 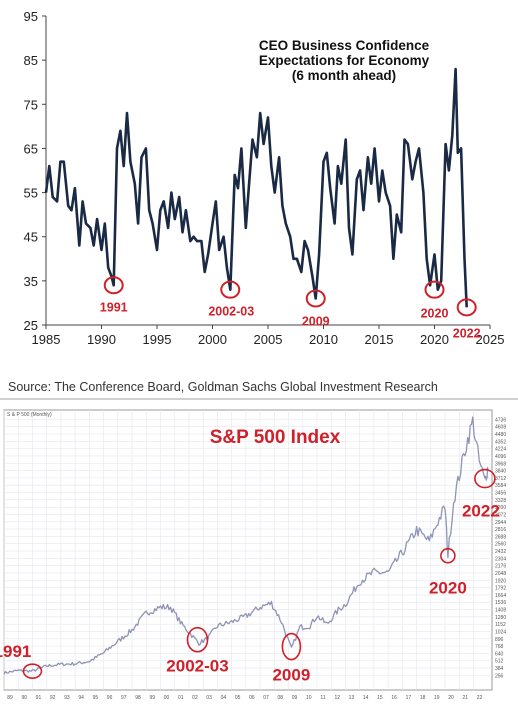 I want to click on y-tick-label: 256, so click(x=499, y=676).